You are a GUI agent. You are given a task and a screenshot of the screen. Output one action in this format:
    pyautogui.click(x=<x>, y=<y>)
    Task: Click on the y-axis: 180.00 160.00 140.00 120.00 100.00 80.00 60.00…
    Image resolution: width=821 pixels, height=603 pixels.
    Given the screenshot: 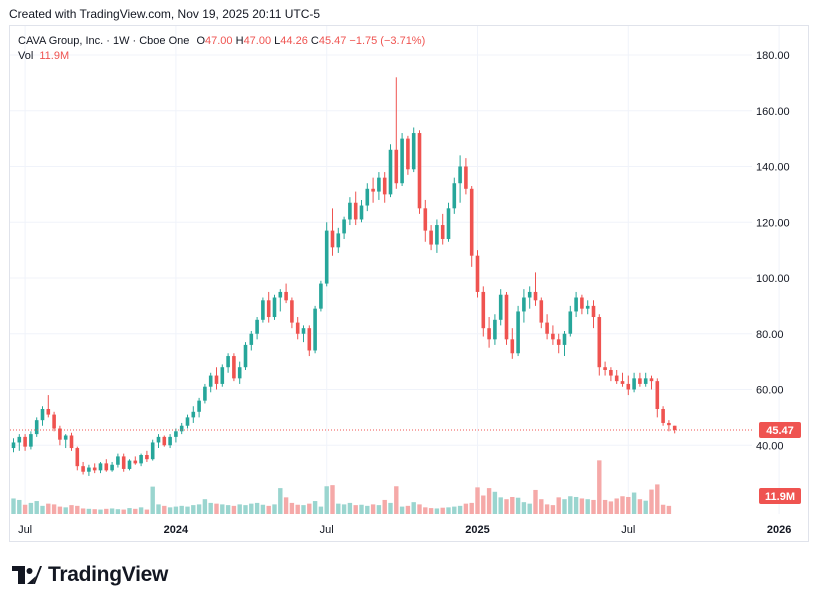 What is the action you would take?
    pyautogui.click(x=773, y=251)
    